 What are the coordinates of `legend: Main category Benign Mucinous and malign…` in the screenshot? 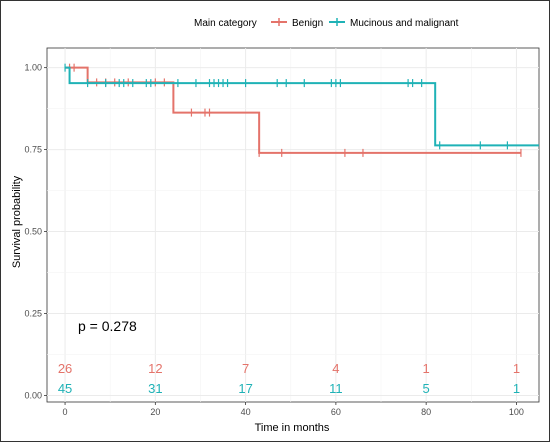 It's located at (326, 23).